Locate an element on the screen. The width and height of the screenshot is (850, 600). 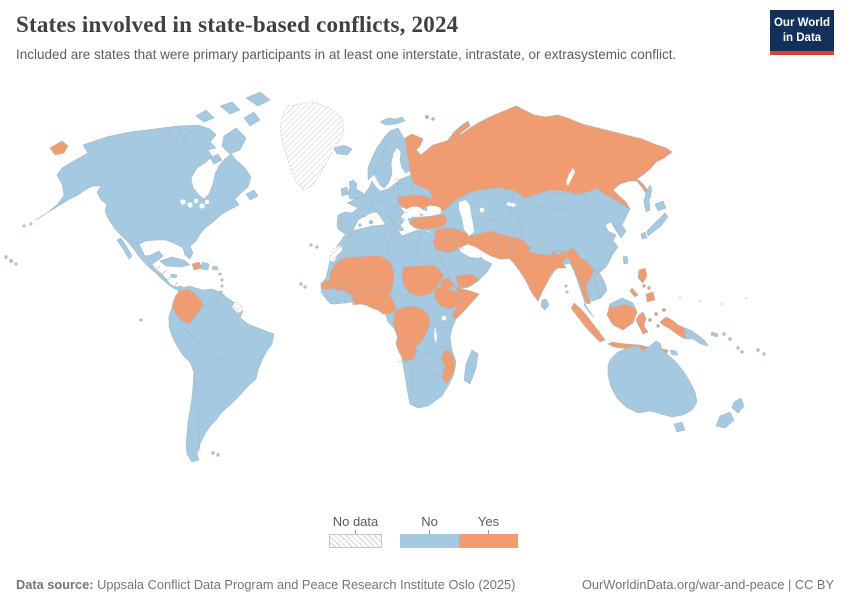
great-lakes is located at coordinates (195, 203).